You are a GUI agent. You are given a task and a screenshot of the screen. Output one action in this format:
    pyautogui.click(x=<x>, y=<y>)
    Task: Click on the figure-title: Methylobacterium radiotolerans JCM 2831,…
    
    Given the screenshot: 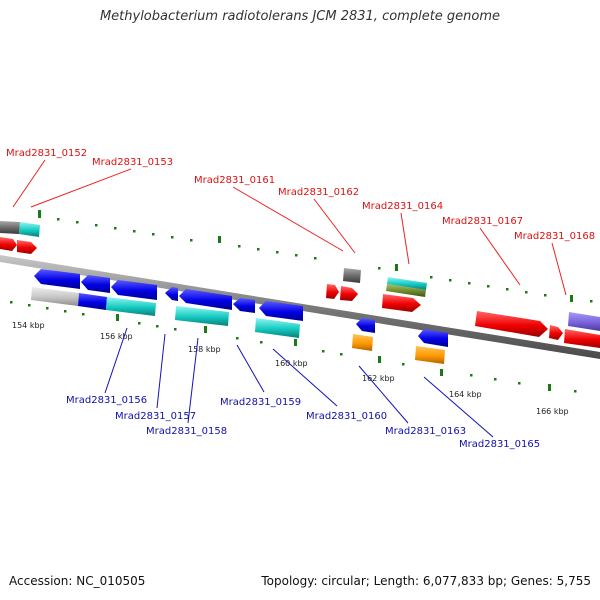 What is the action you would take?
    pyautogui.click(x=300, y=16)
    